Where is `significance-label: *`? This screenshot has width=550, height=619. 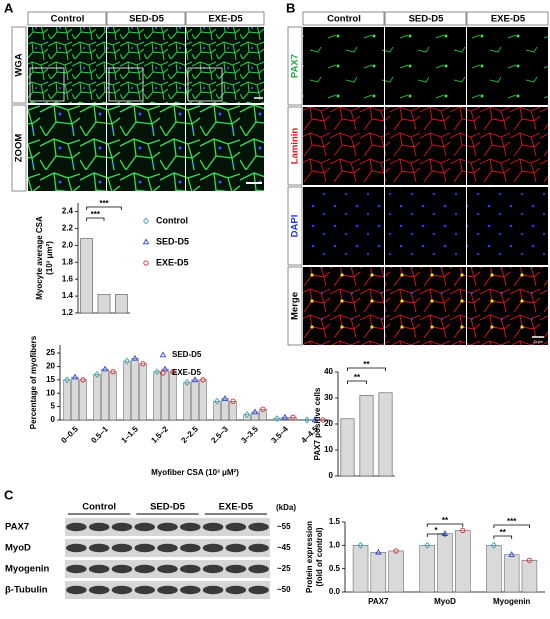 significance-label: * is located at coordinates (437, 530).